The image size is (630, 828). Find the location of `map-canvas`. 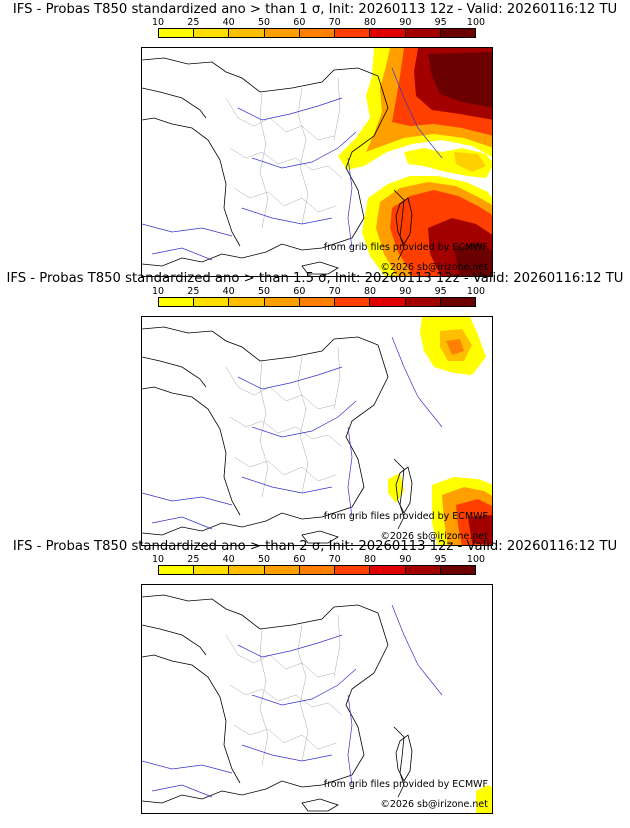

map-canvas is located at coordinates (317, 703).